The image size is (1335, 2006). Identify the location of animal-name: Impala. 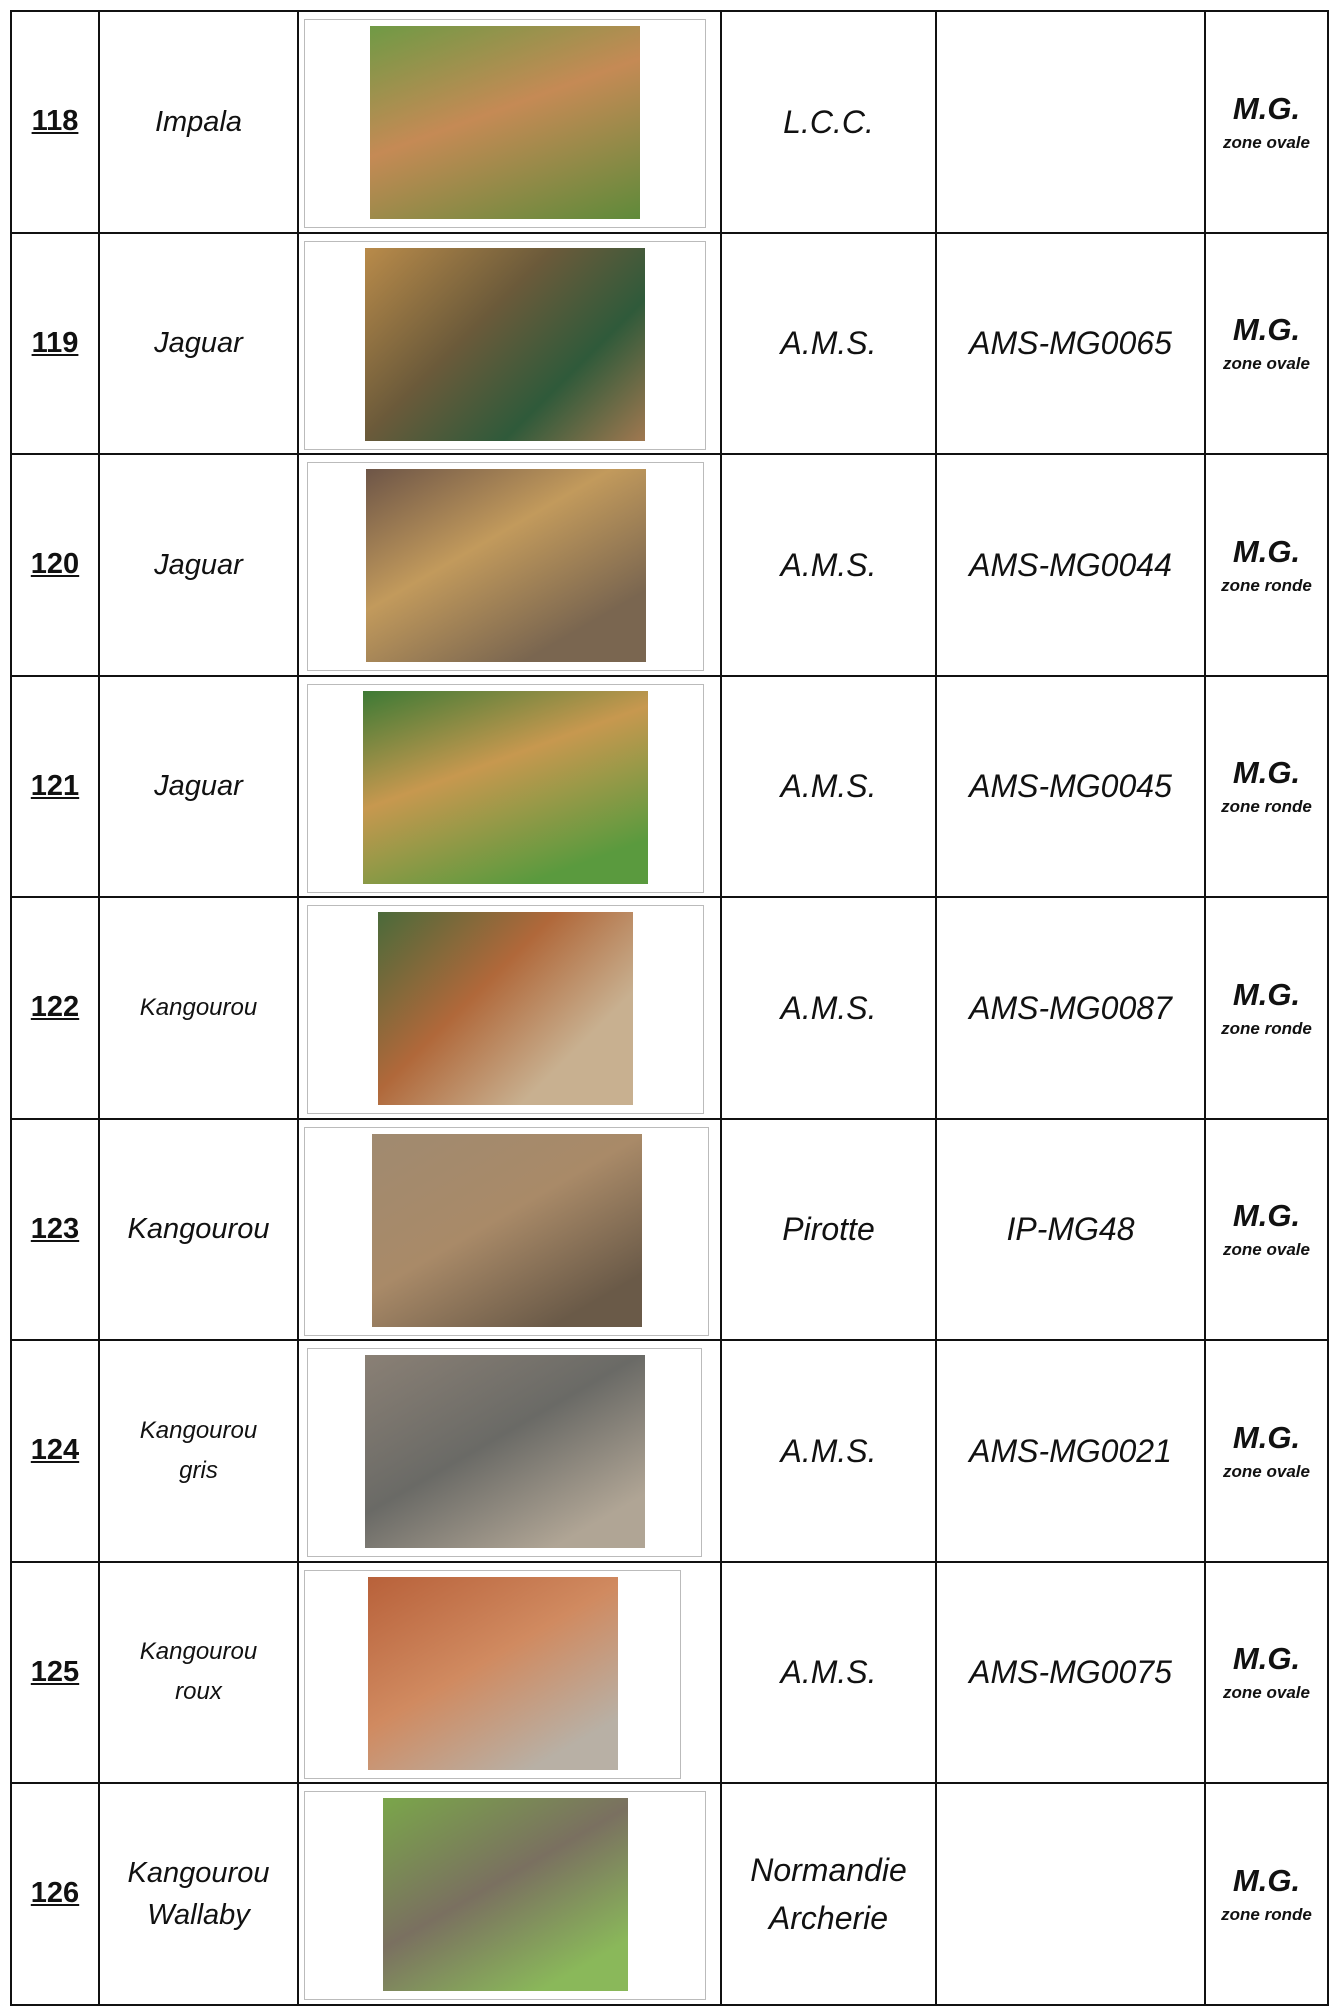
(198, 122).